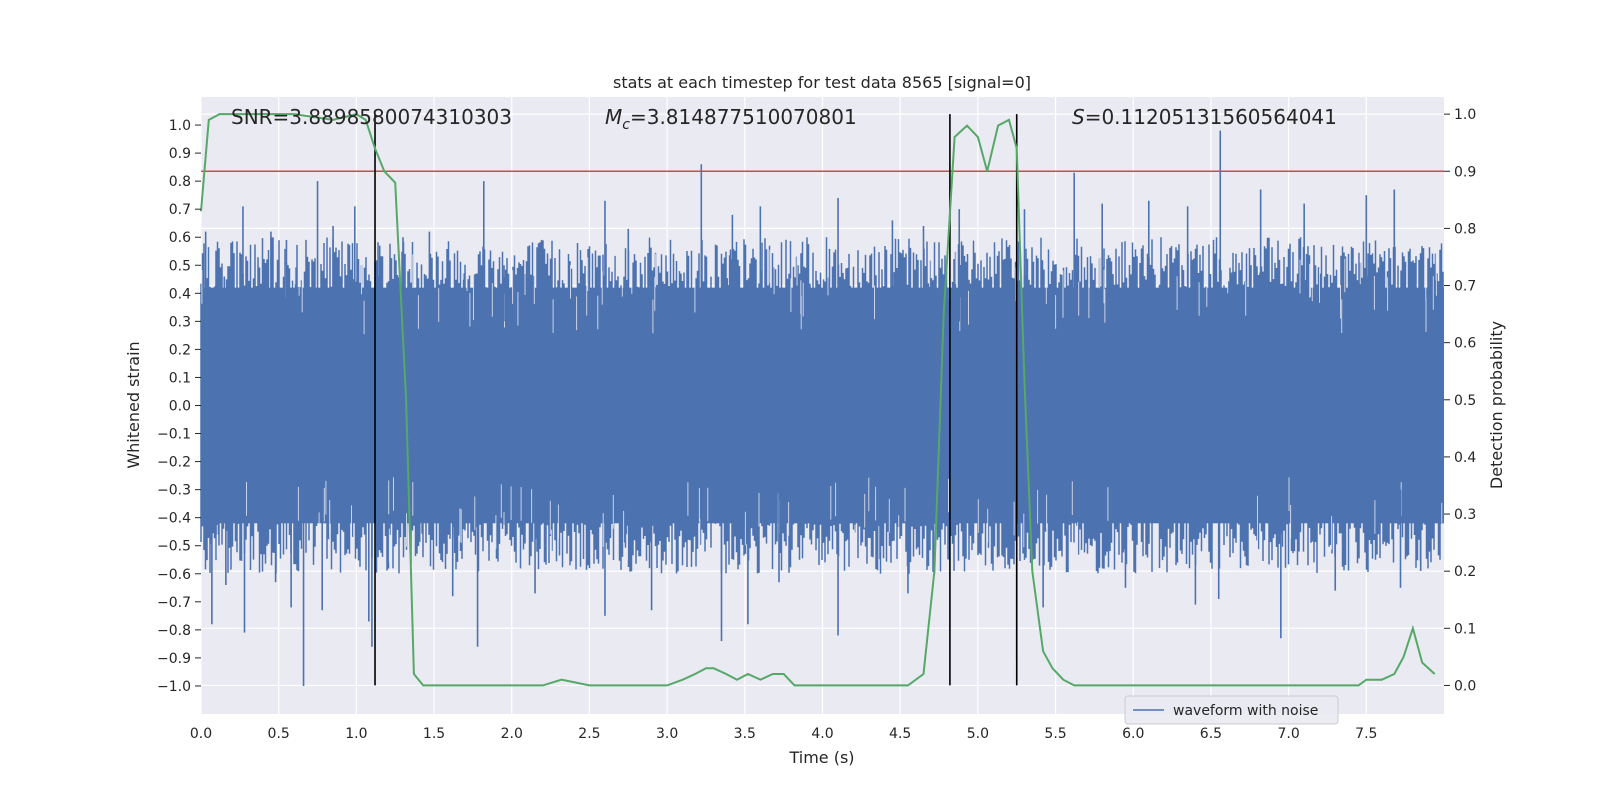 The height and width of the screenshot is (800, 1600). I want to click on y-left-tick-label: −0.6, so click(174, 575).